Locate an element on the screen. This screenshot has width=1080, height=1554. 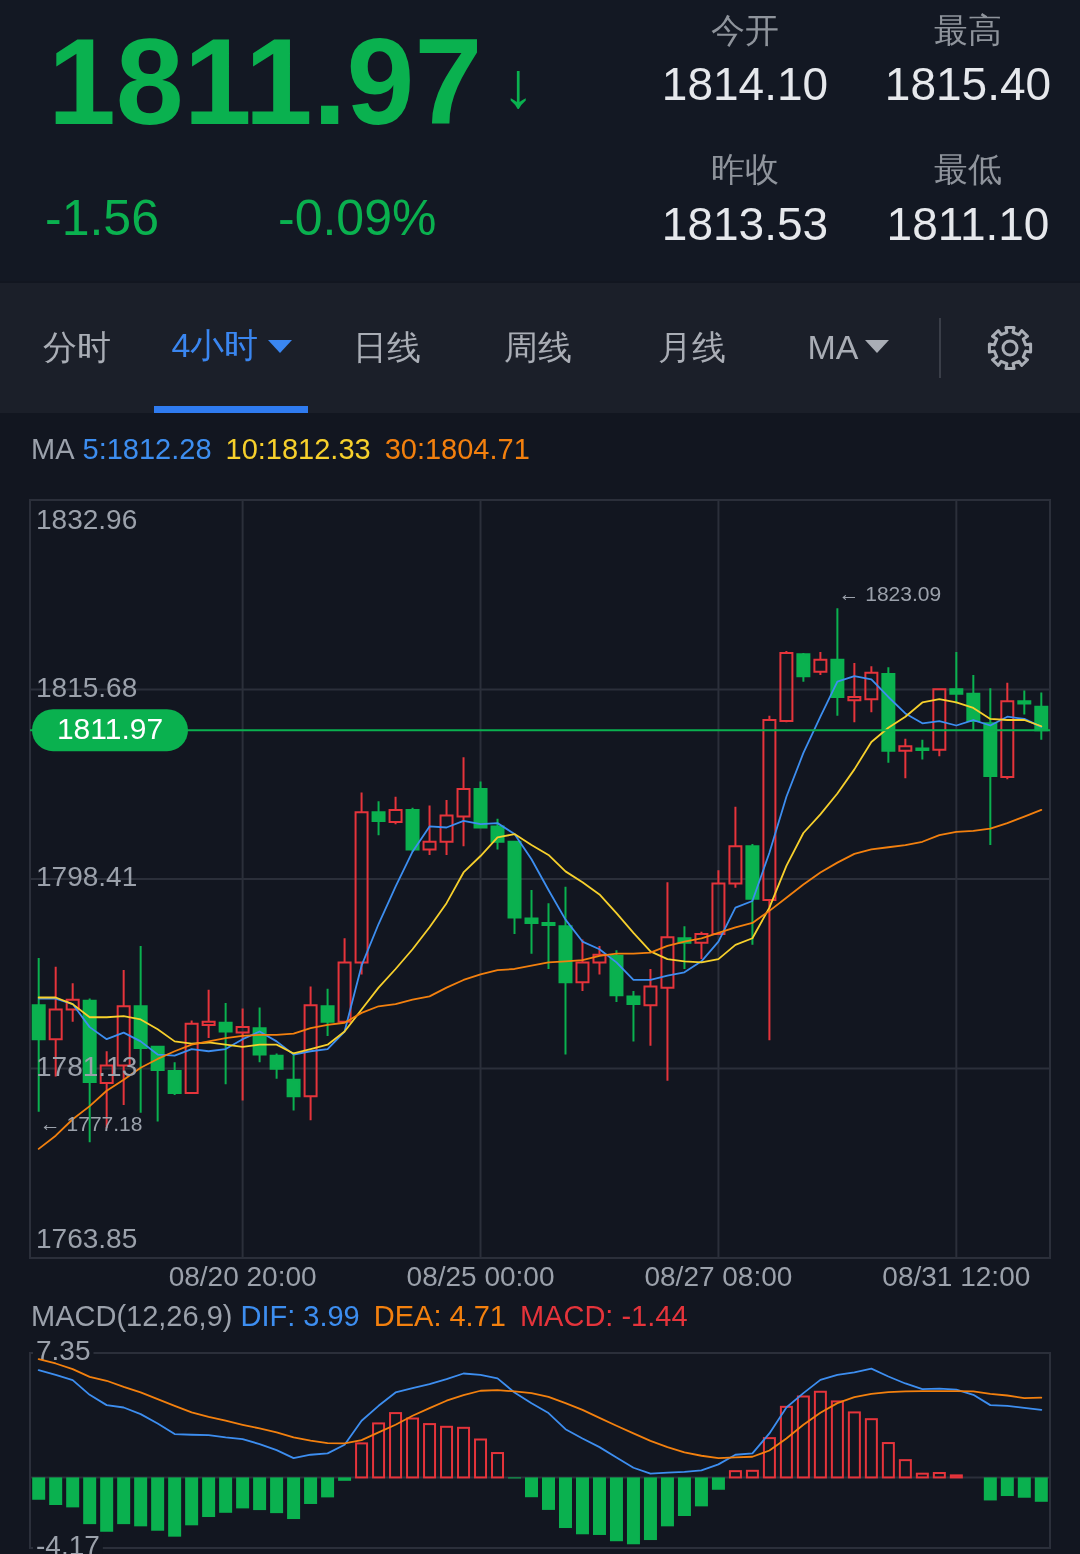
y-tick-label: 1815.68 is located at coordinates (87, 687).